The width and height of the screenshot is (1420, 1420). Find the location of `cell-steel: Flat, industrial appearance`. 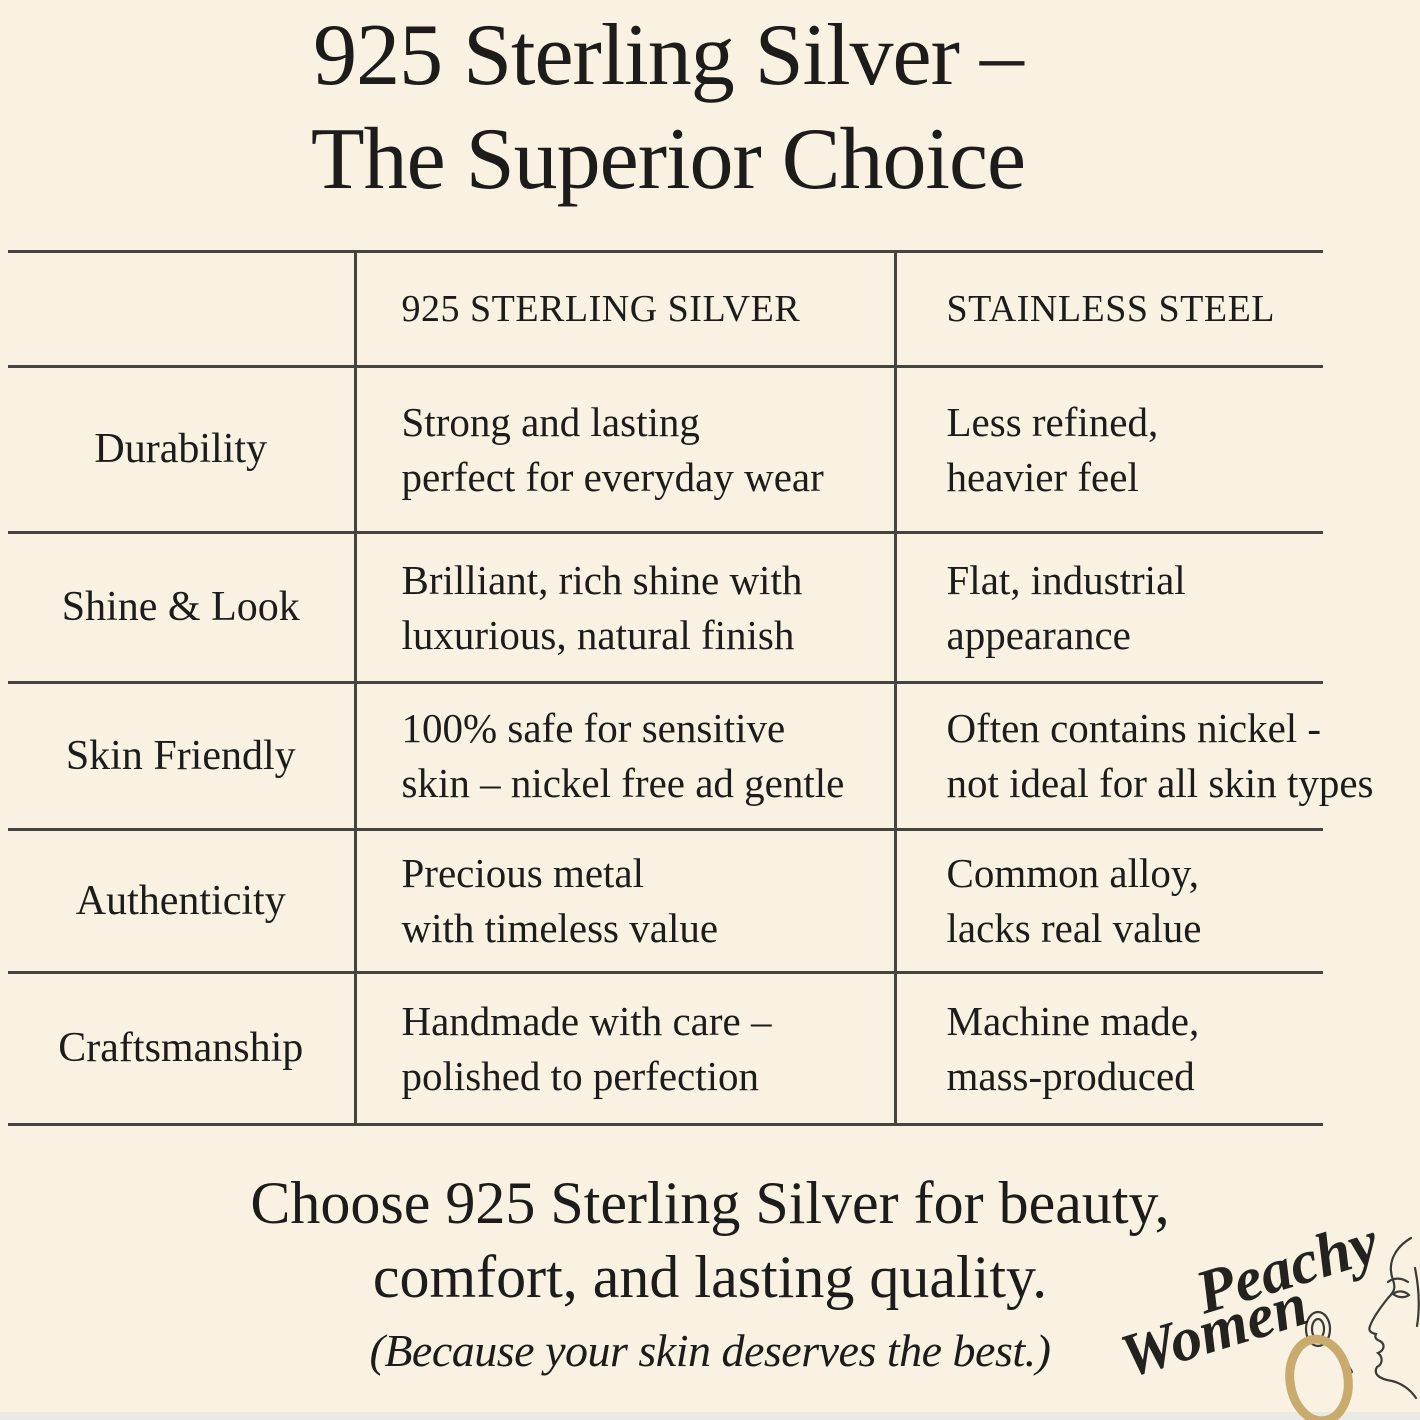

cell-steel: Flat, industrial appearance is located at coordinates (1108, 607).